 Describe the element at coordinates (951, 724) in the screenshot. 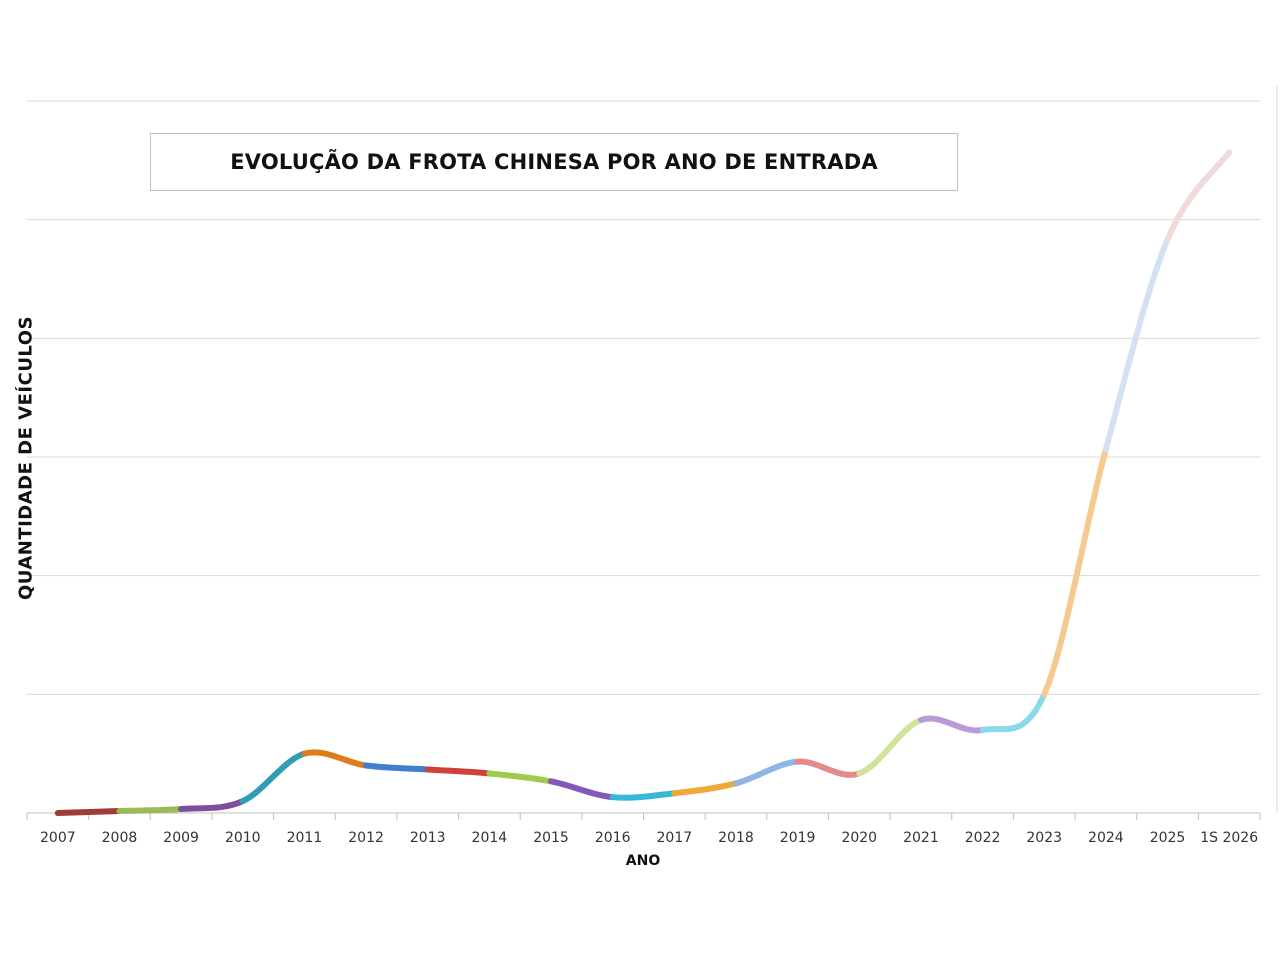

I see `line-segment-2021` at that location.